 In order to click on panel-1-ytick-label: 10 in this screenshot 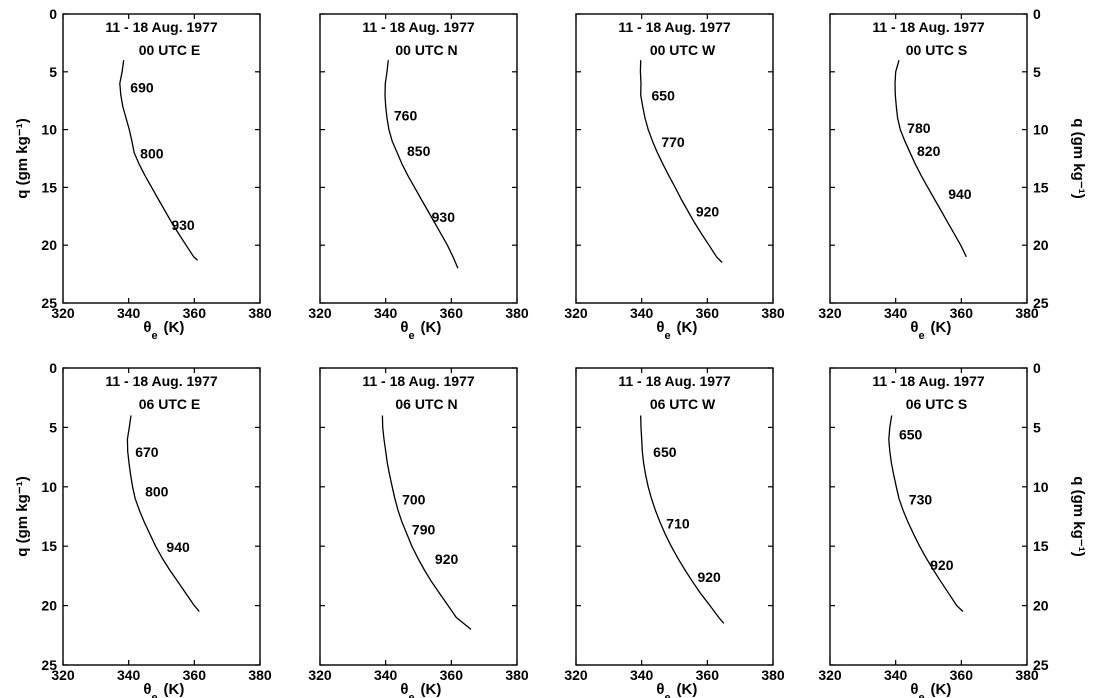, I will do `click(49, 130)`.